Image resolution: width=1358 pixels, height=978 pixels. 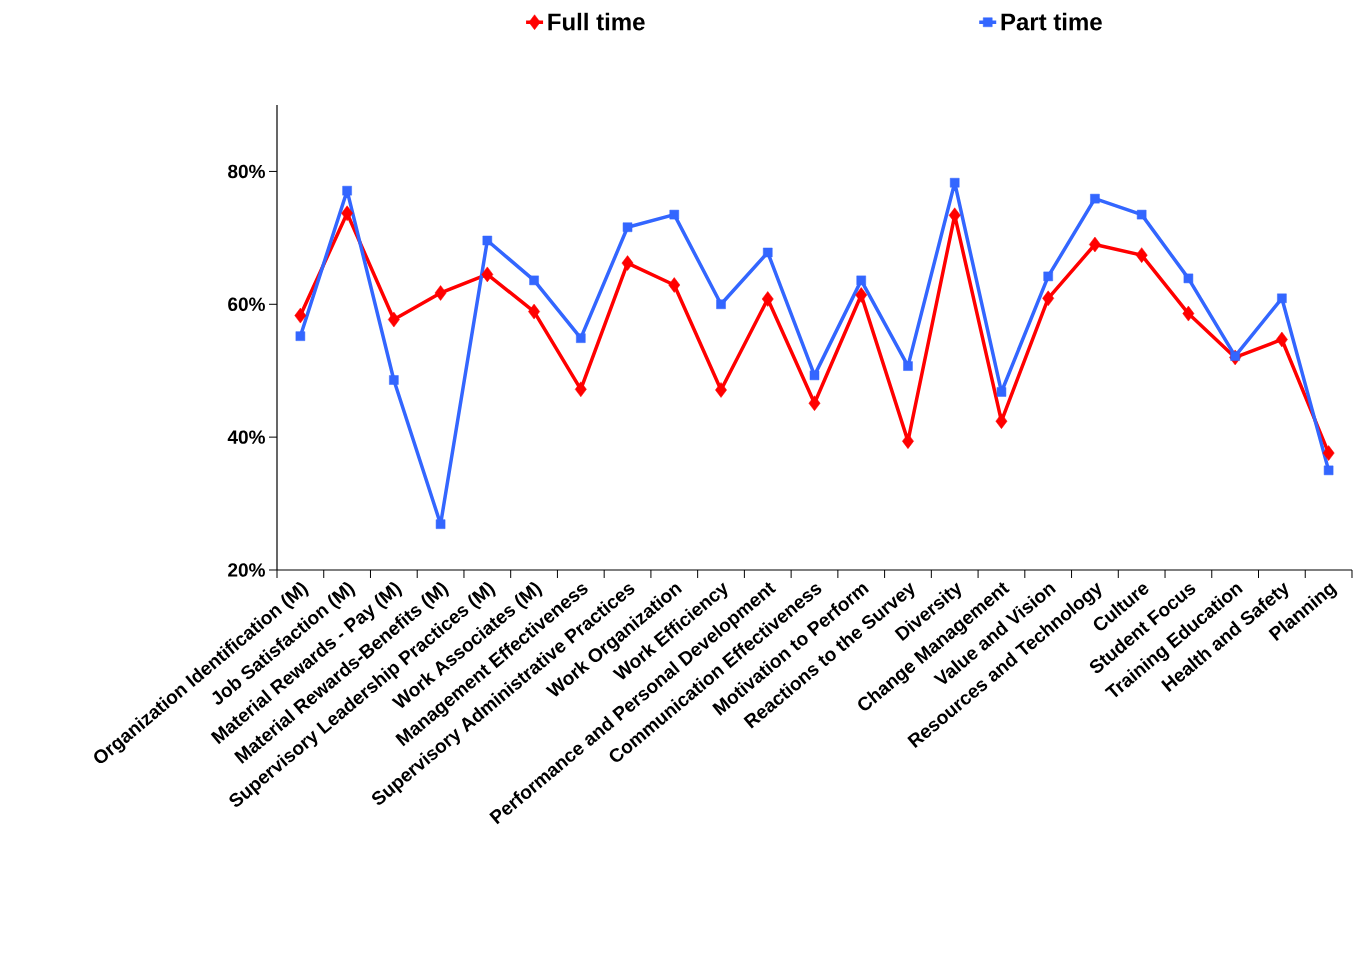 What do you see at coordinates (1051, 21) in the screenshot?
I see `legend-label: Part time` at bounding box center [1051, 21].